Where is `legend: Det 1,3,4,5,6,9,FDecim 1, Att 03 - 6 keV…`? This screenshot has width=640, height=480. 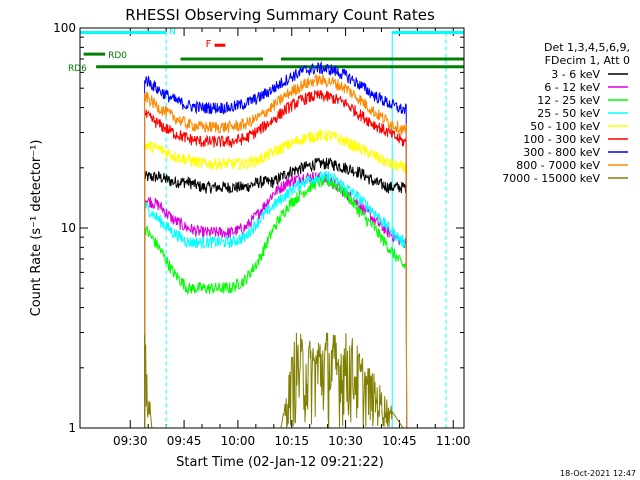 legend: Det 1,3,4,5,6,9,FDecim 1, Att 03 - 6 keV… is located at coordinates (566, 113).